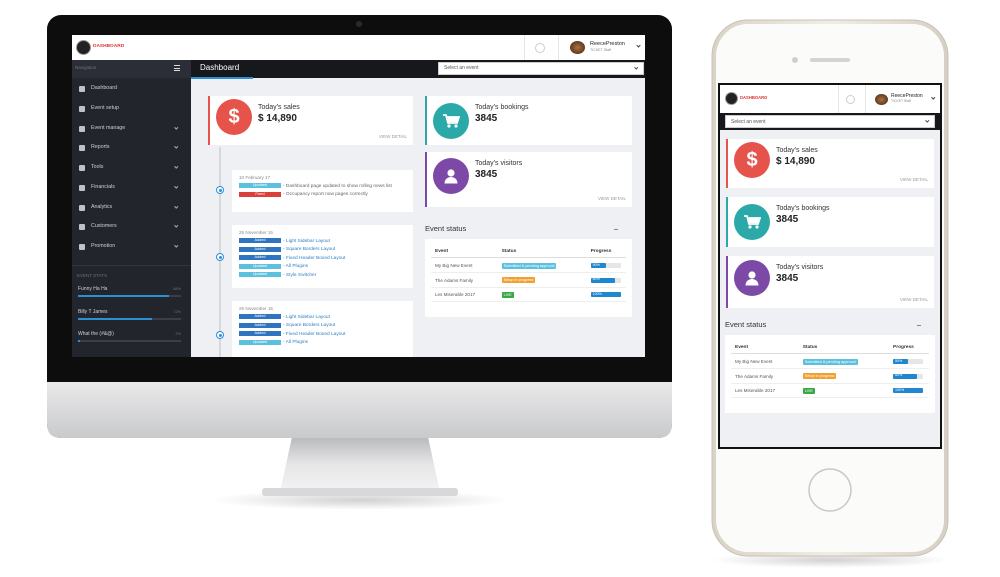 This screenshot has width=1000, height=577. What do you see at coordinates (97, 167) in the screenshot?
I see `menu-item: Tools` at bounding box center [97, 167].